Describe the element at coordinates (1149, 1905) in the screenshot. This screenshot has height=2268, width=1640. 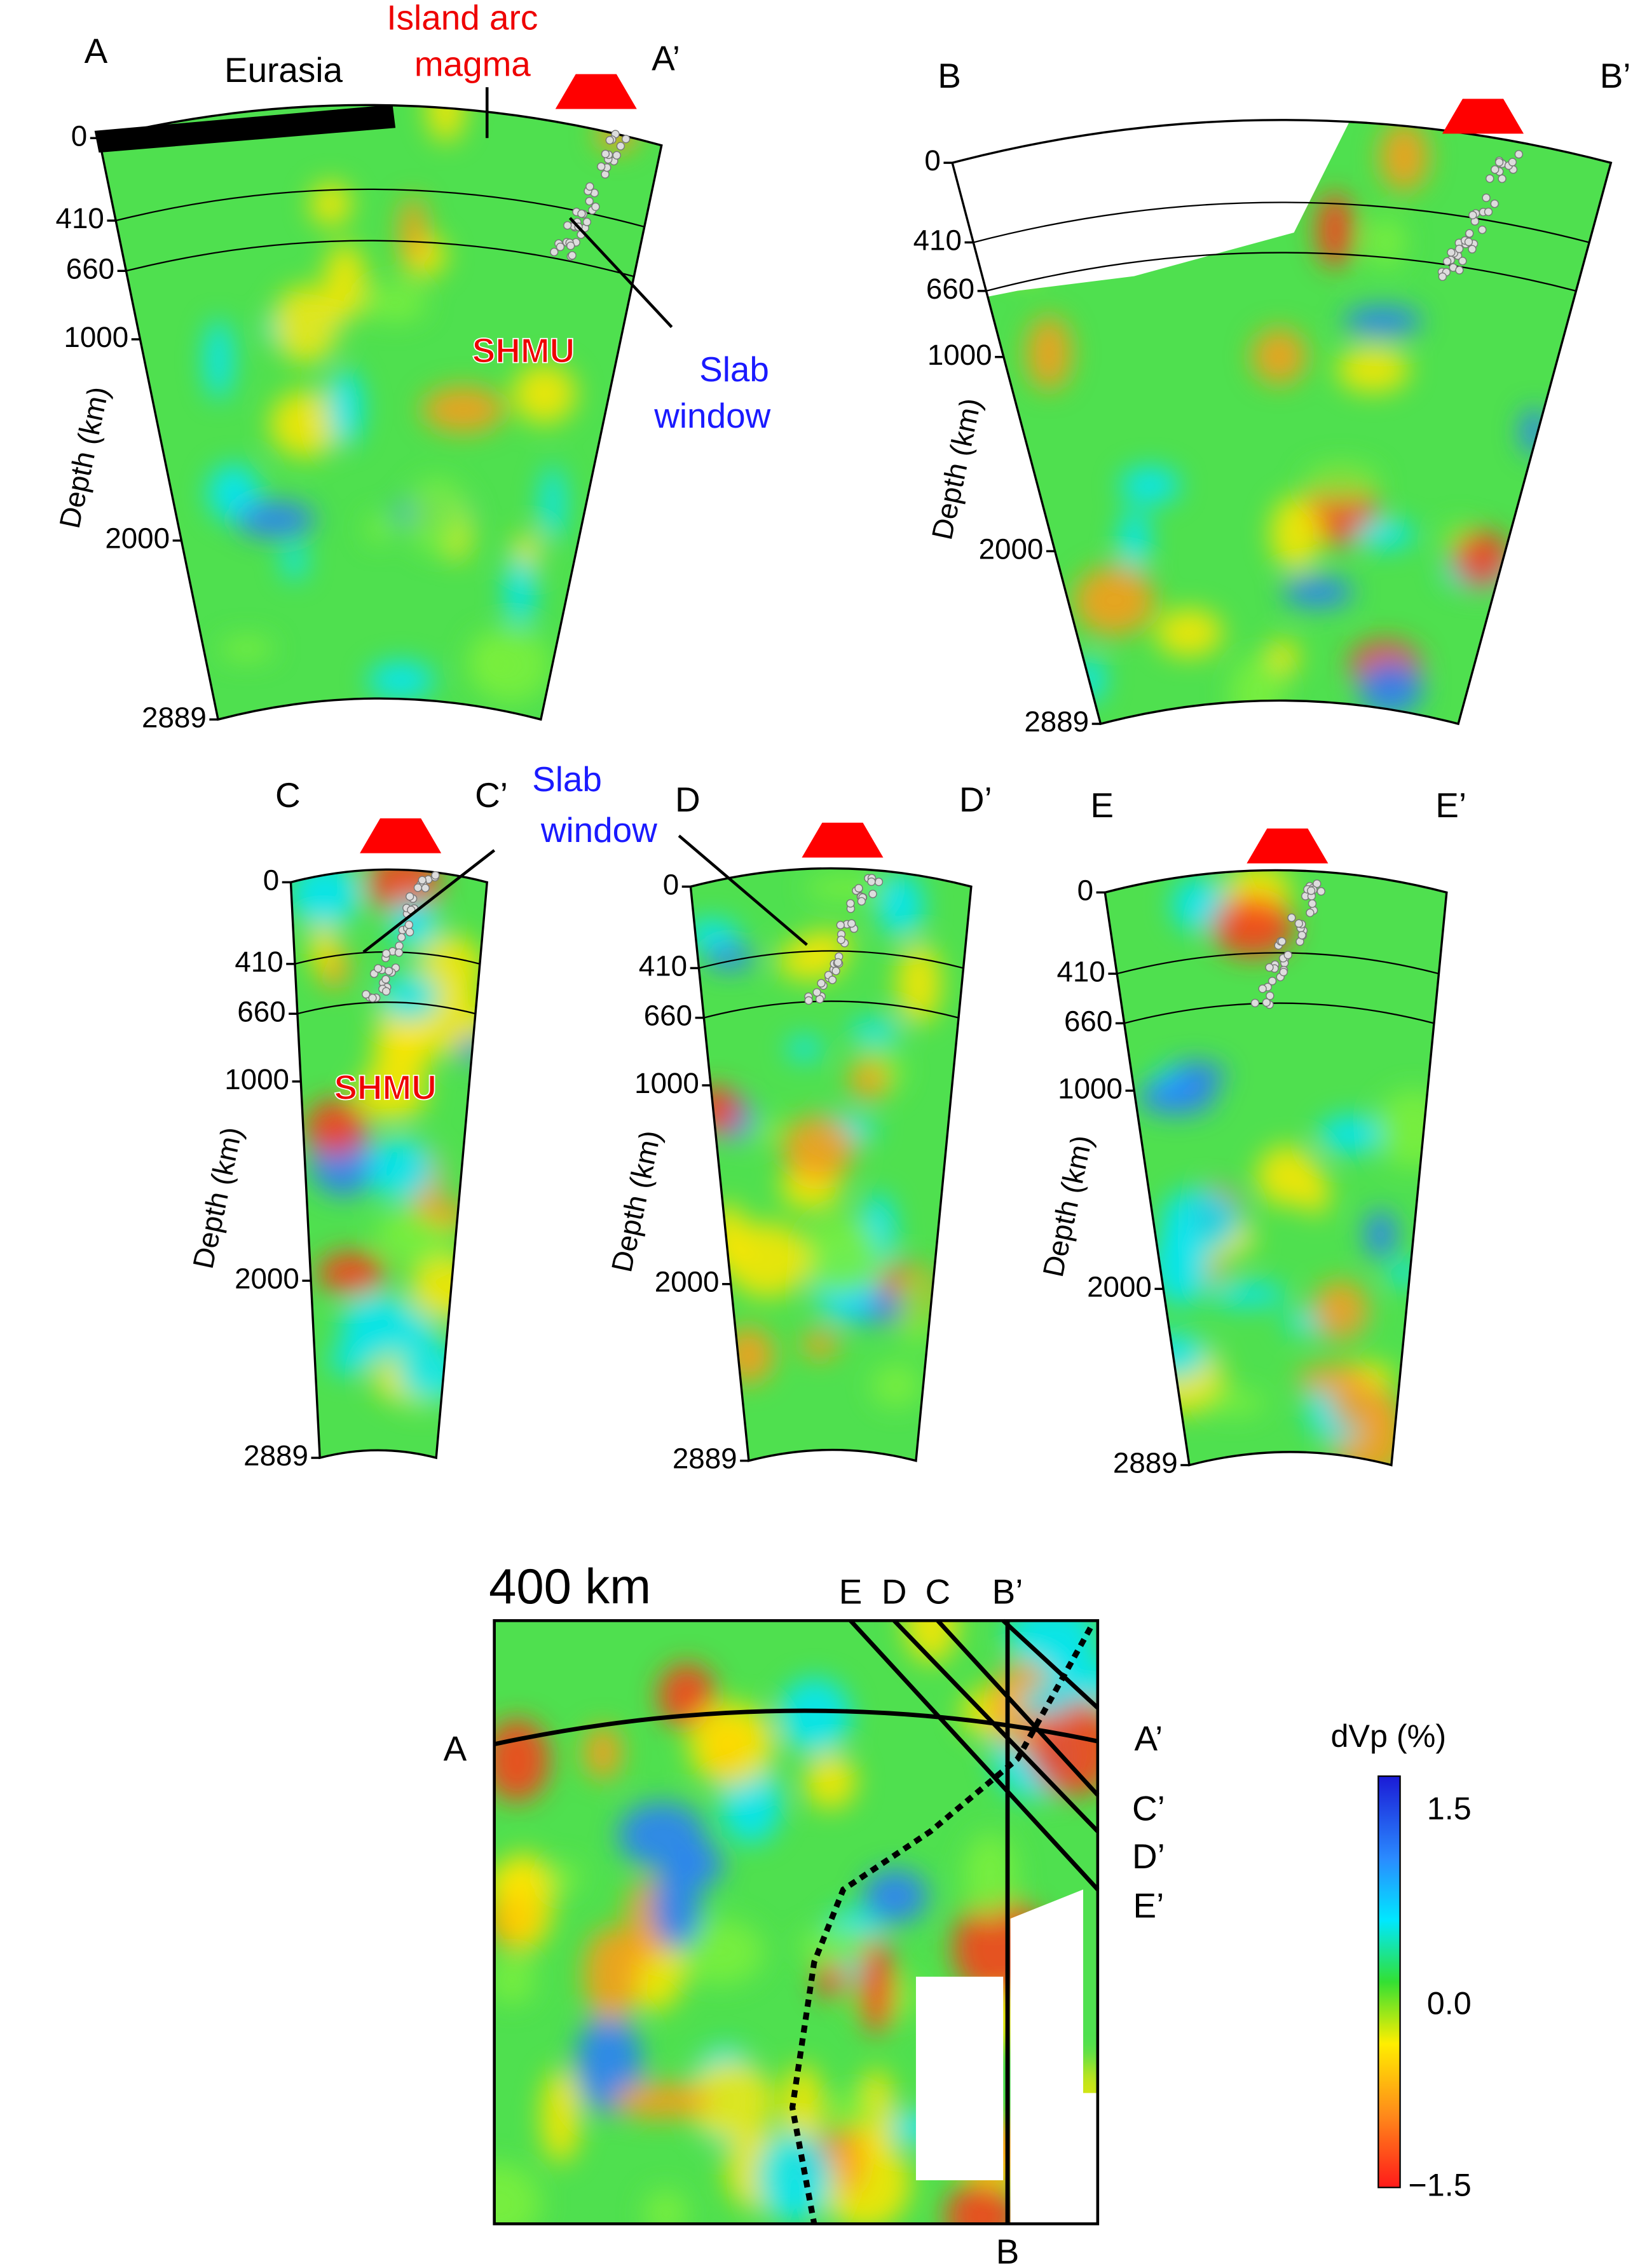
I see `profile-label: E’` at that location.